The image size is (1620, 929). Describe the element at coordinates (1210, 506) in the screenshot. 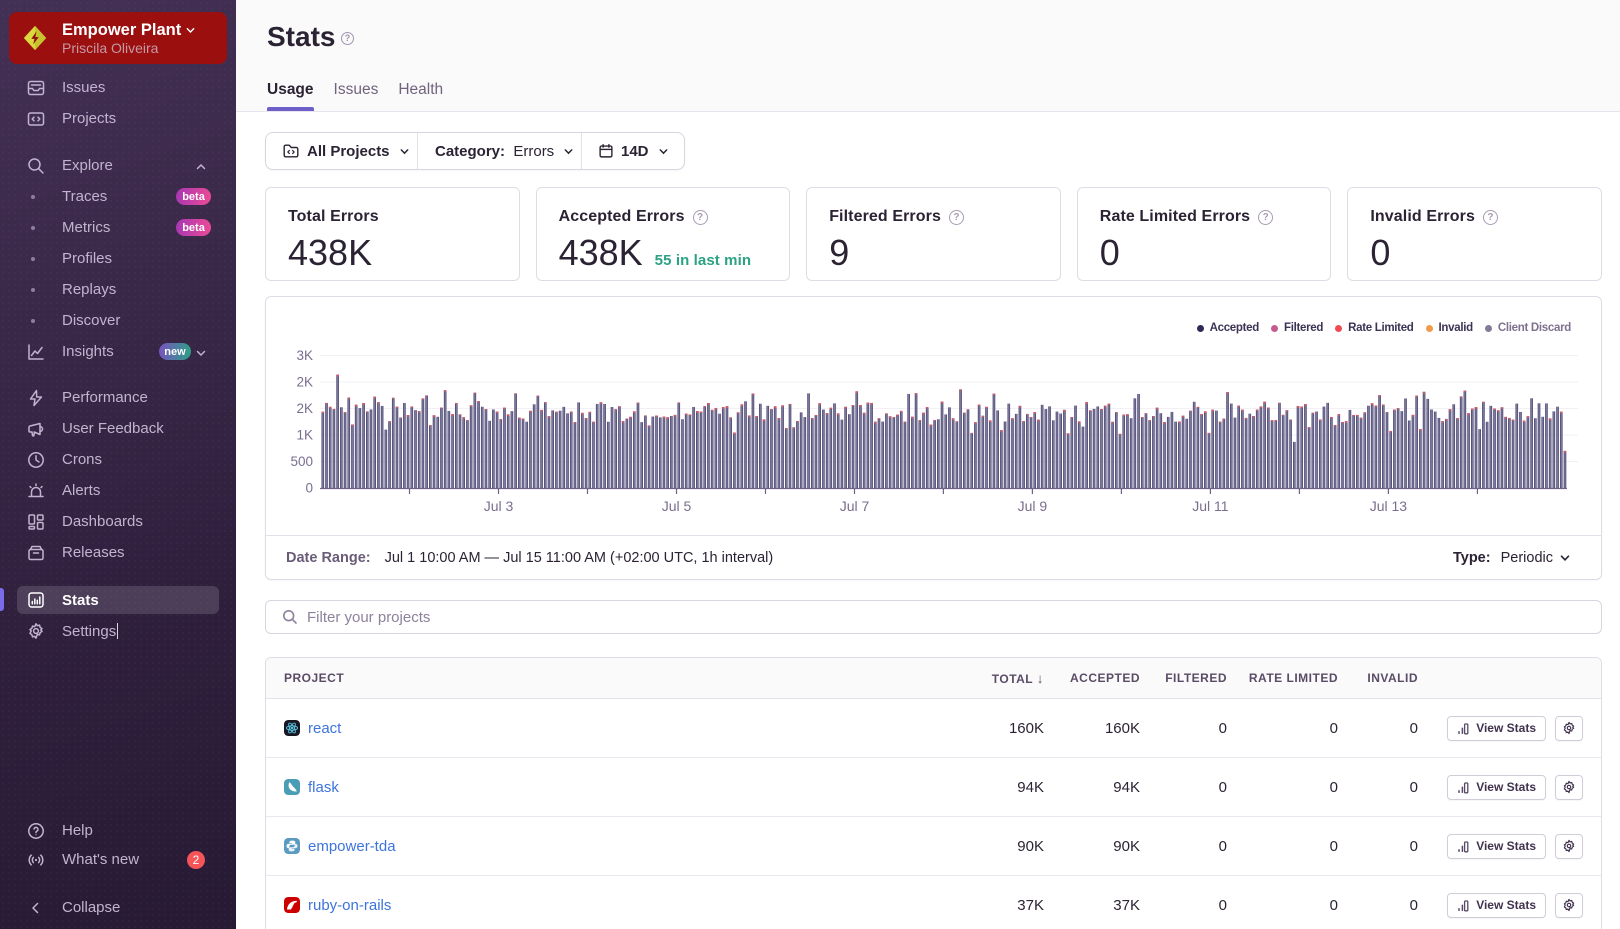

I see `svg-text: Jul 11` at that location.